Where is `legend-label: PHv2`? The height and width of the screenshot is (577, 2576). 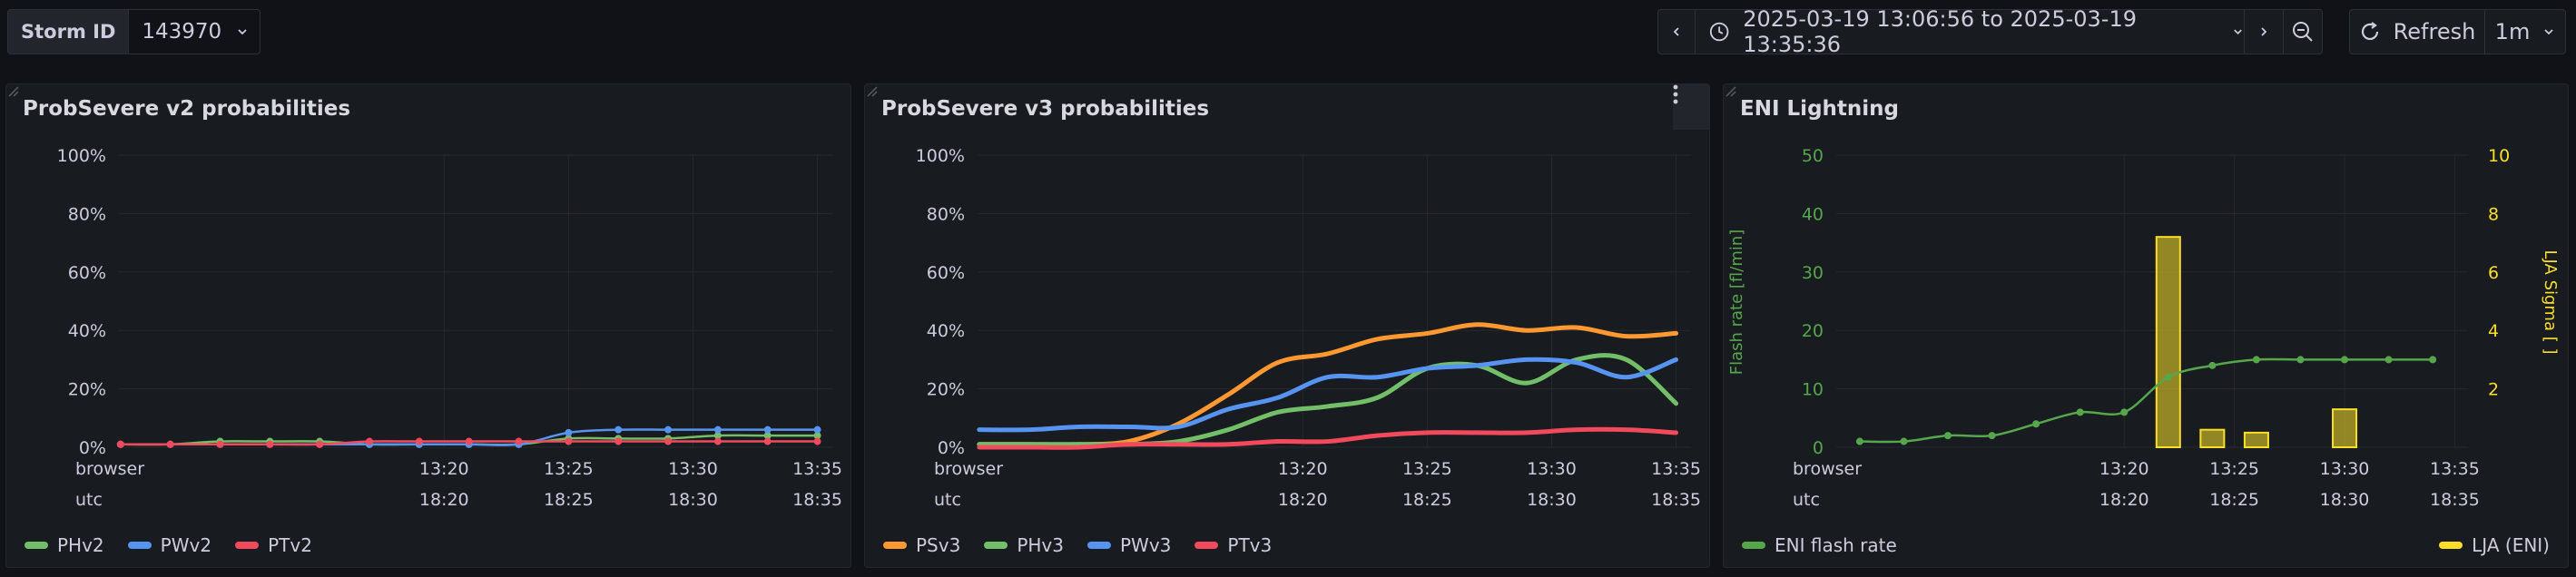
legend-label: PHv2 is located at coordinates (80, 545).